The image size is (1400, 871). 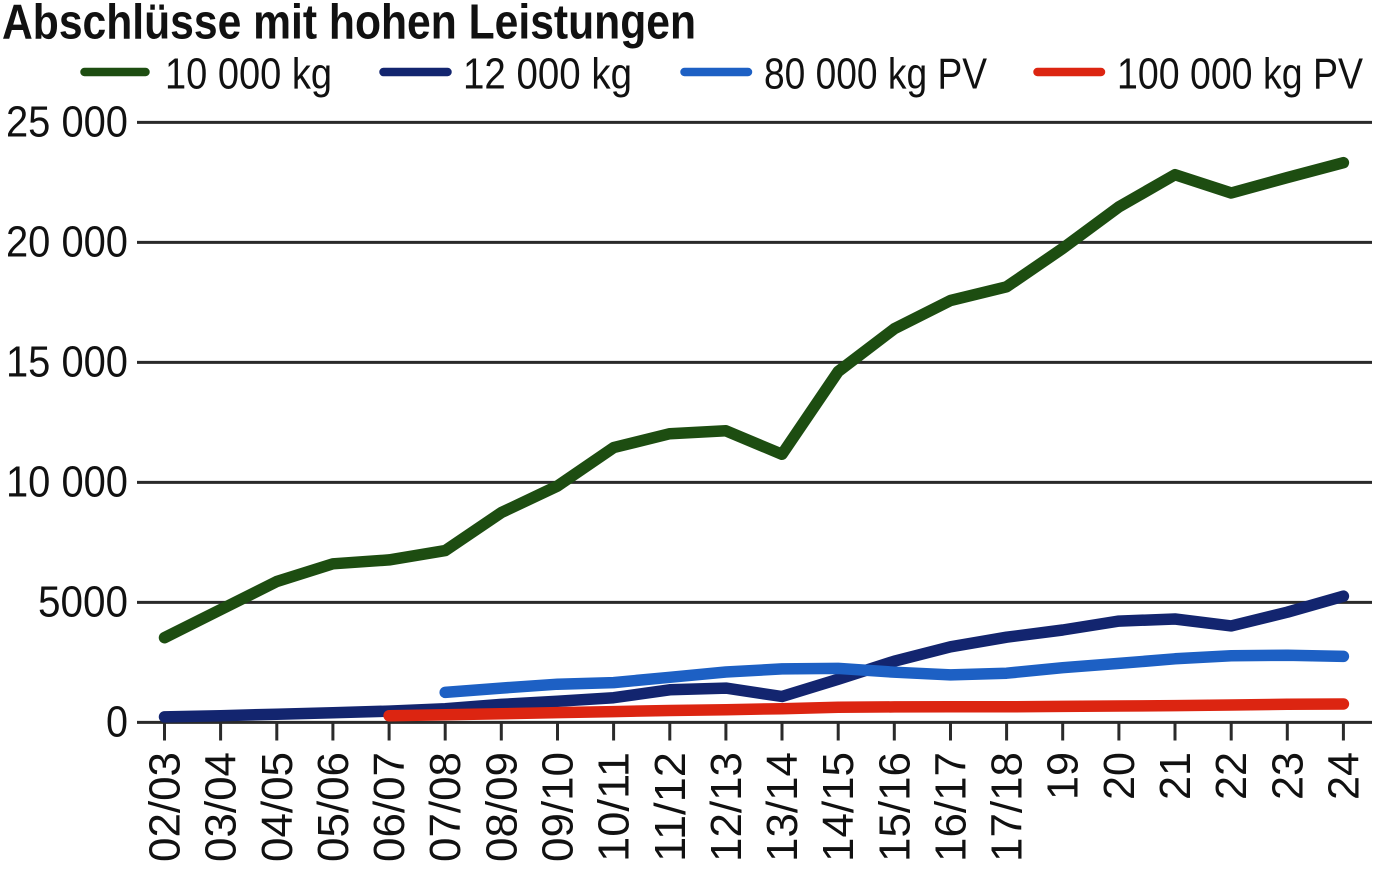 What do you see at coordinates (952, 807) in the screenshot?
I see `svg-text: 16/17` at bounding box center [952, 807].